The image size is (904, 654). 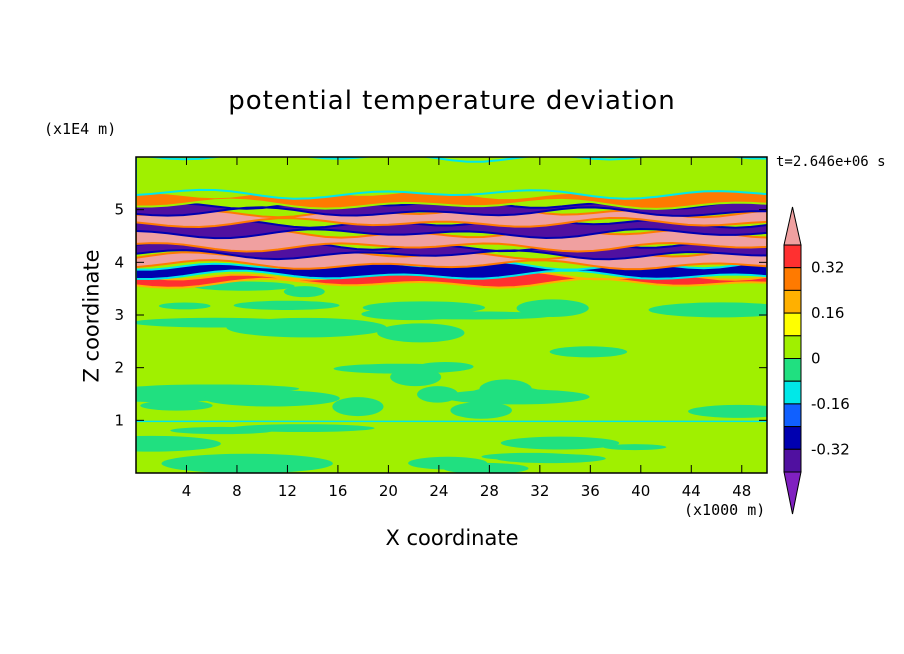 What do you see at coordinates (80, 129) in the screenshot?
I see `z-axis-unit: (x1E4 m)` at bounding box center [80, 129].